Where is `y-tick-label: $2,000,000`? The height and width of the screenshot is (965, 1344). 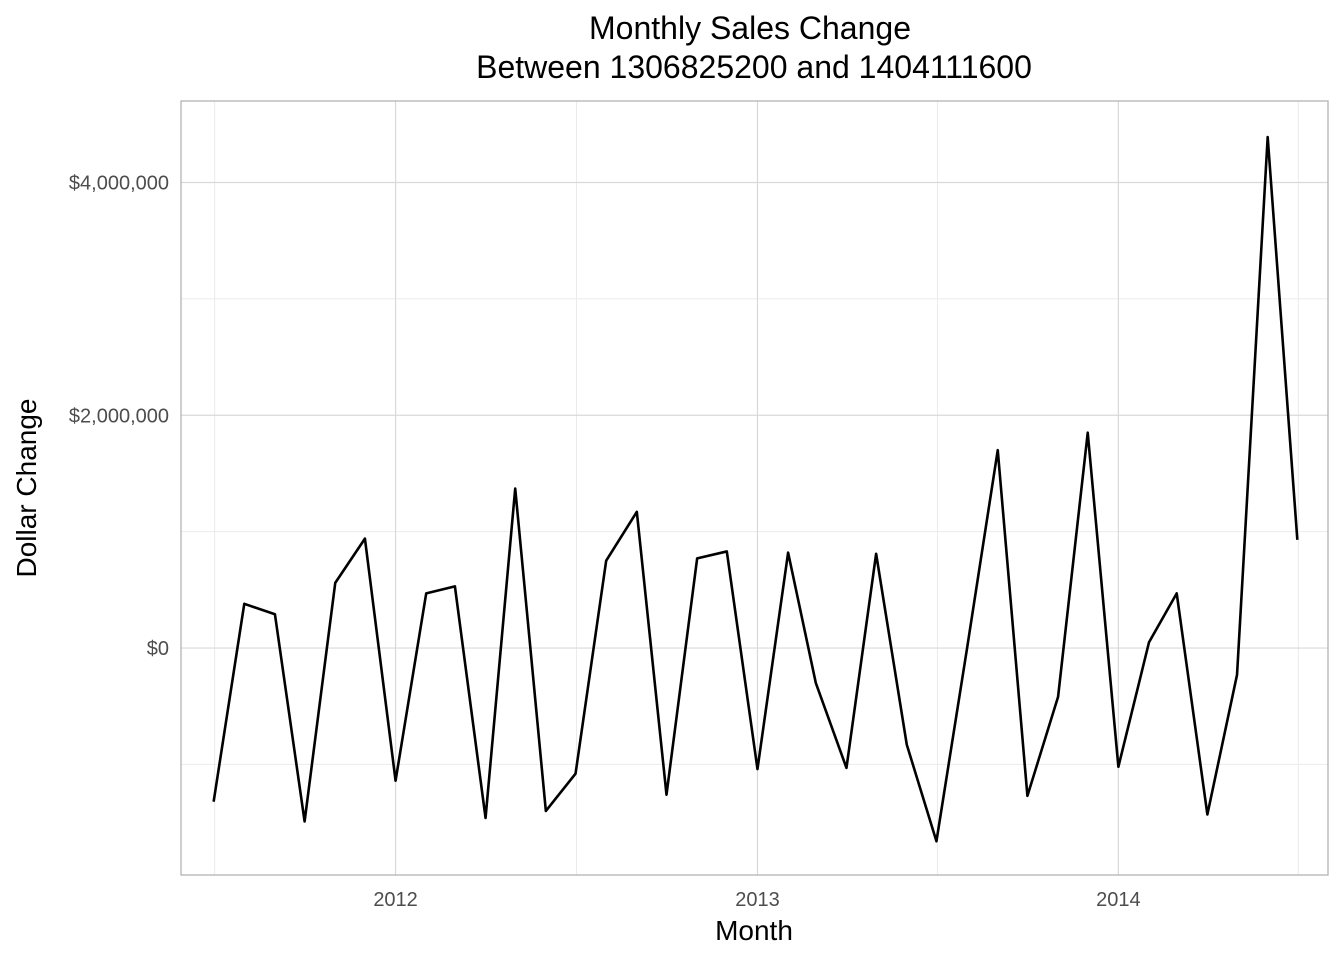
y-tick-label: $2,000,000 is located at coordinates (119, 416).